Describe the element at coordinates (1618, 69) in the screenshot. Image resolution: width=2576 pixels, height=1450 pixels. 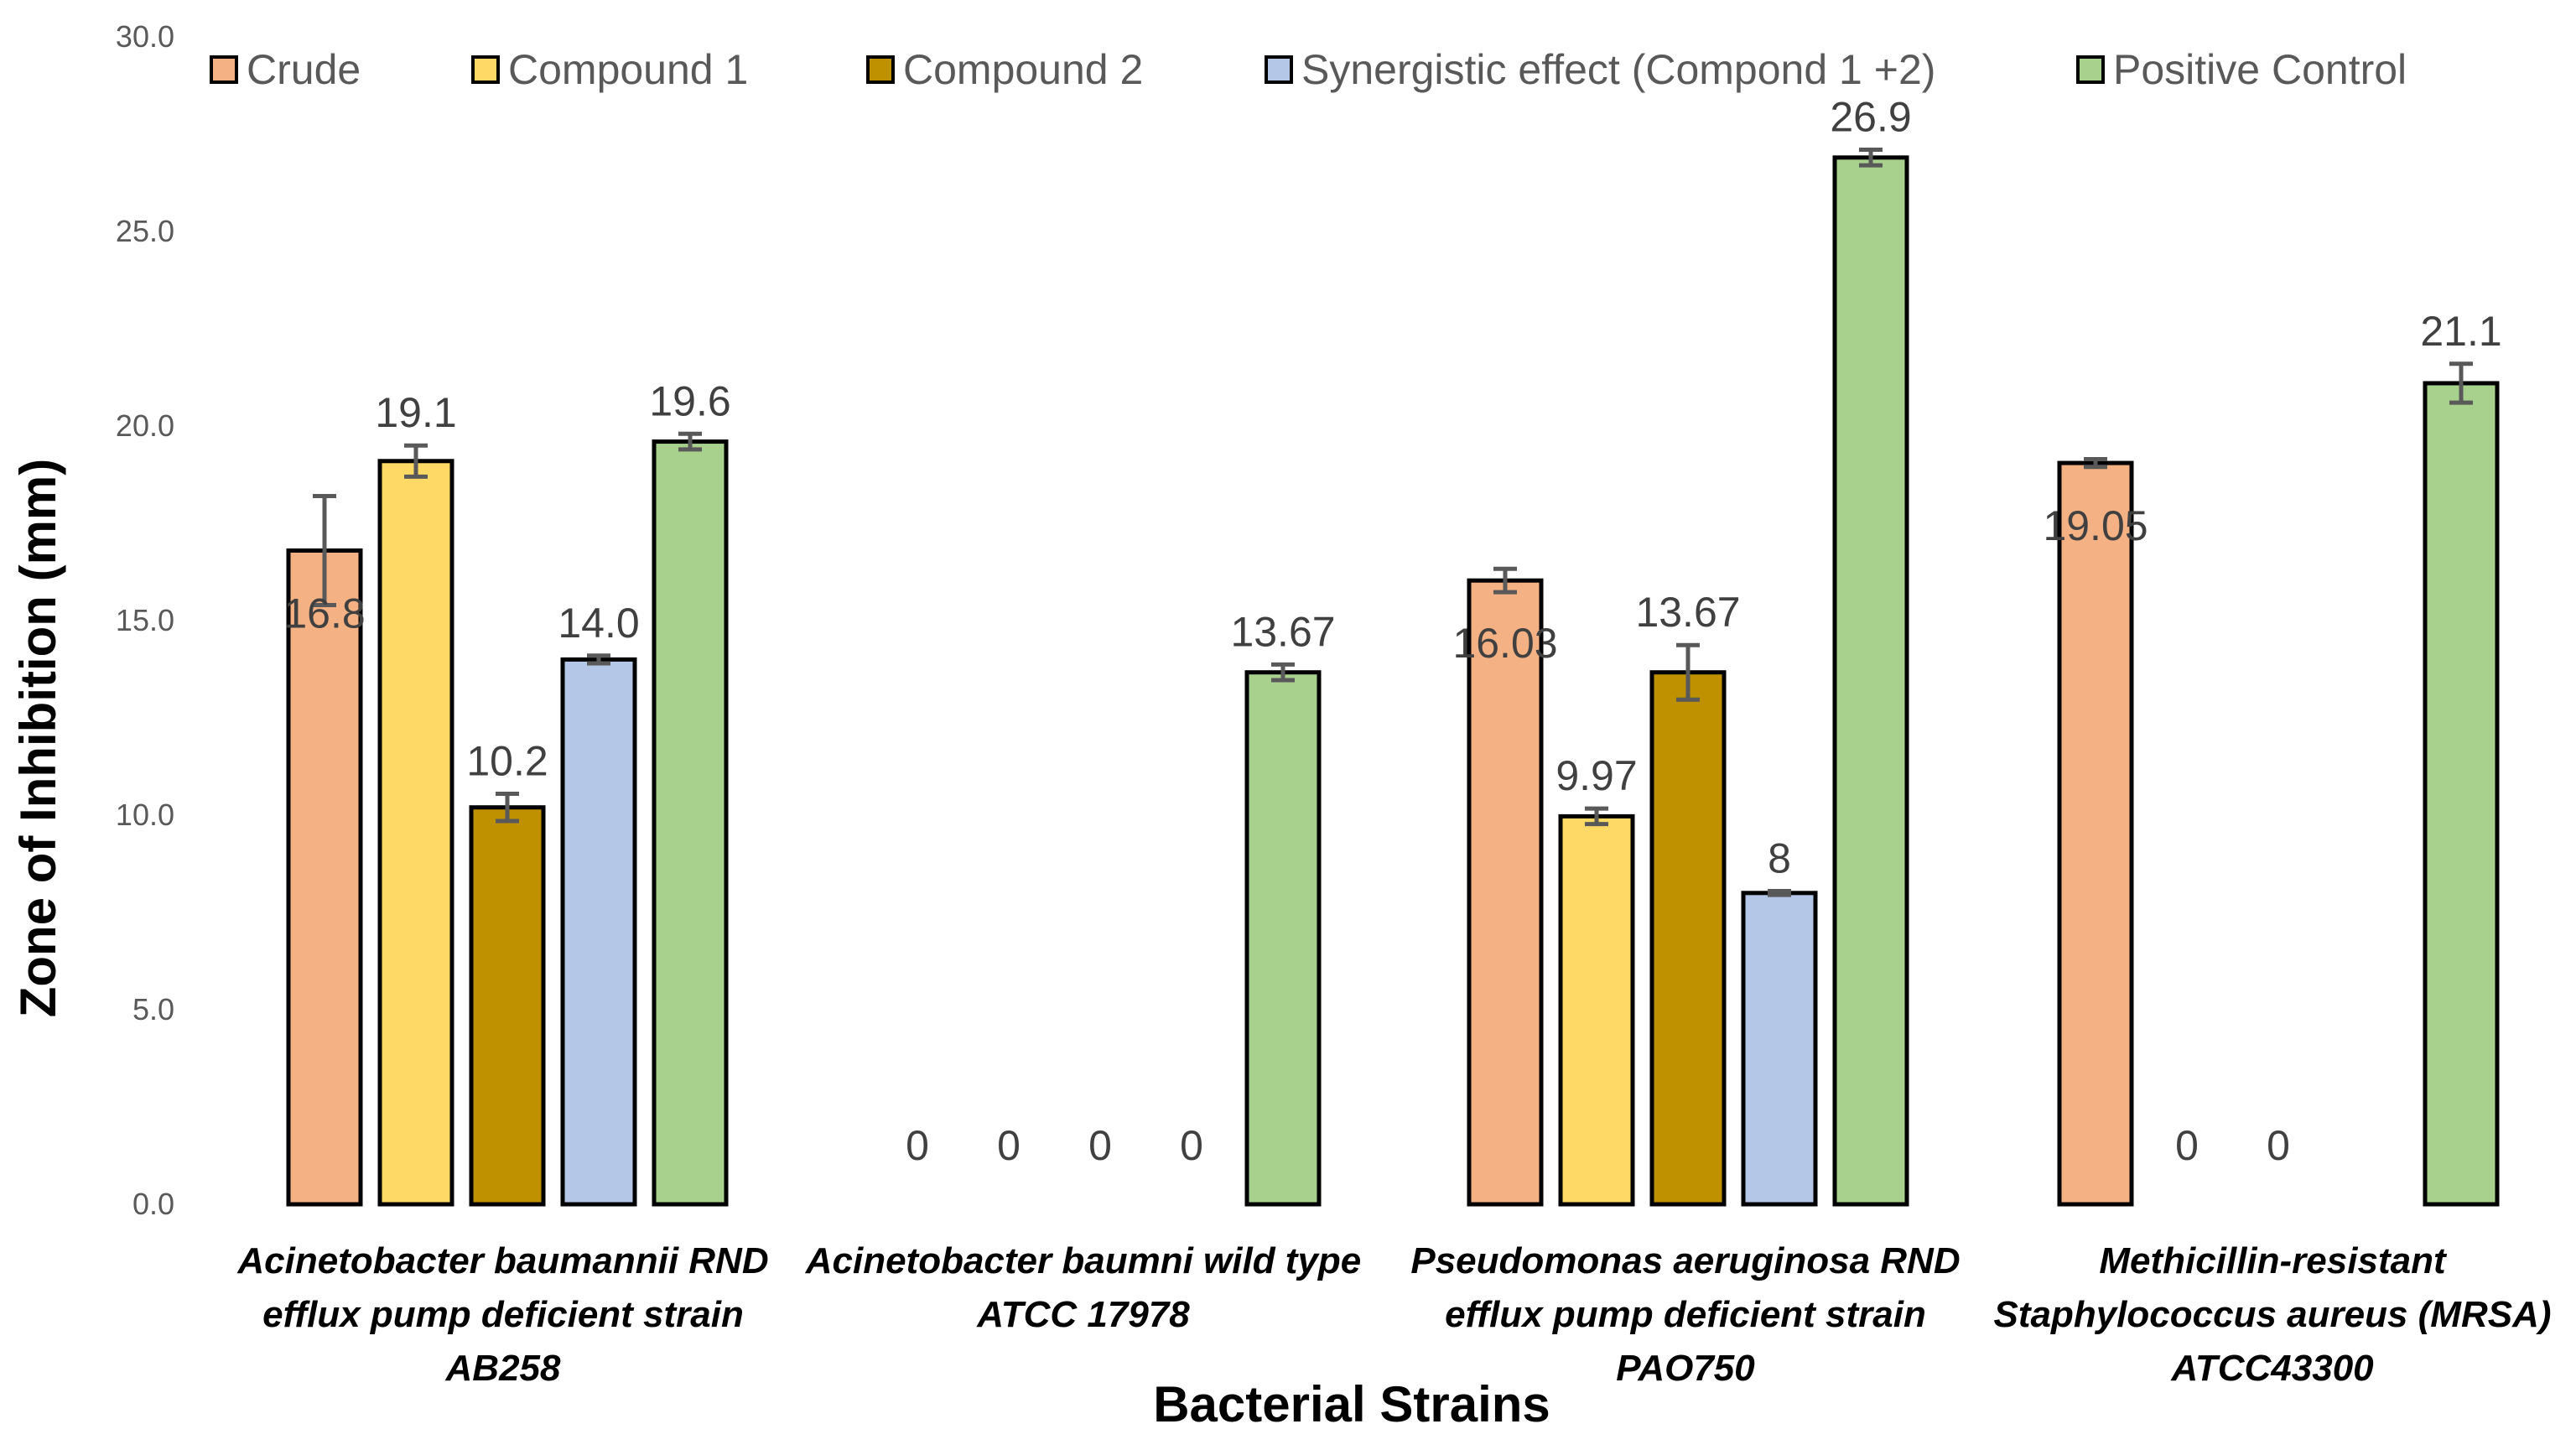
I see `legend-label: Synergistic effect (Compond 1 +2)` at that location.